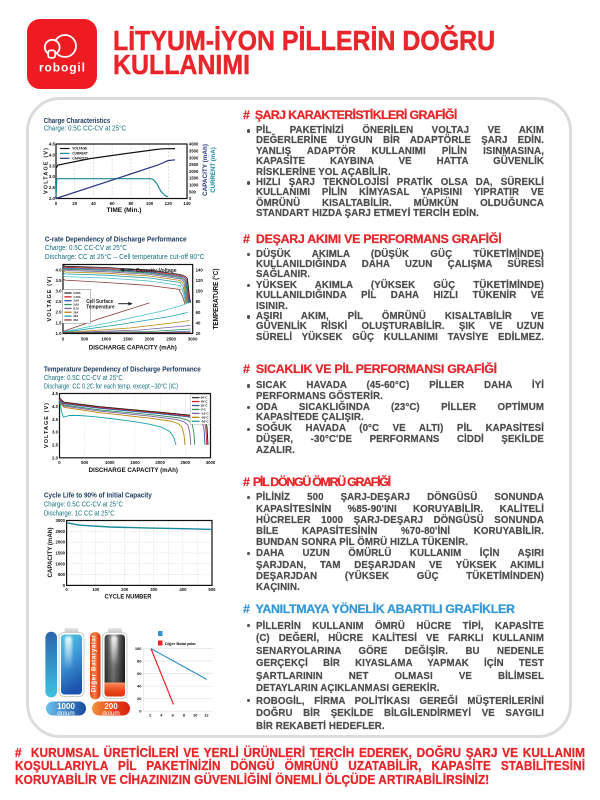 This screenshot has width=600, height=800. What do you see at coordinates (59, 269) in the screenshot?
I see `svg-text: 4.0` at bounding box center [59, 269].